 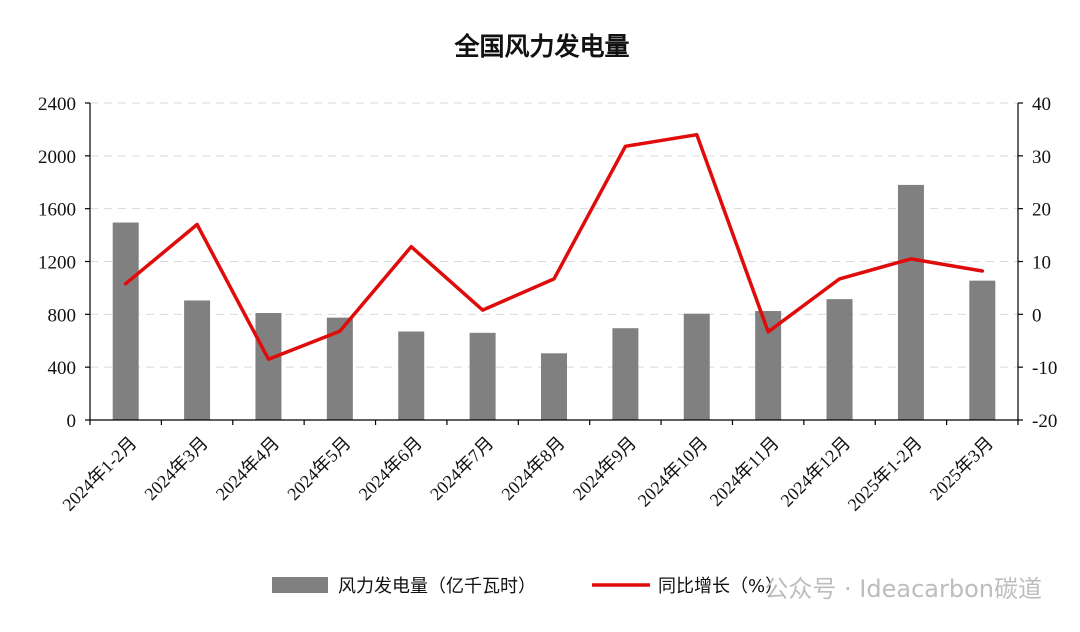 What do you see at coordinates (541, 46) in the screenshot?
I see `chart-title: 全国风力发电量` at bounding box center [541, 46].